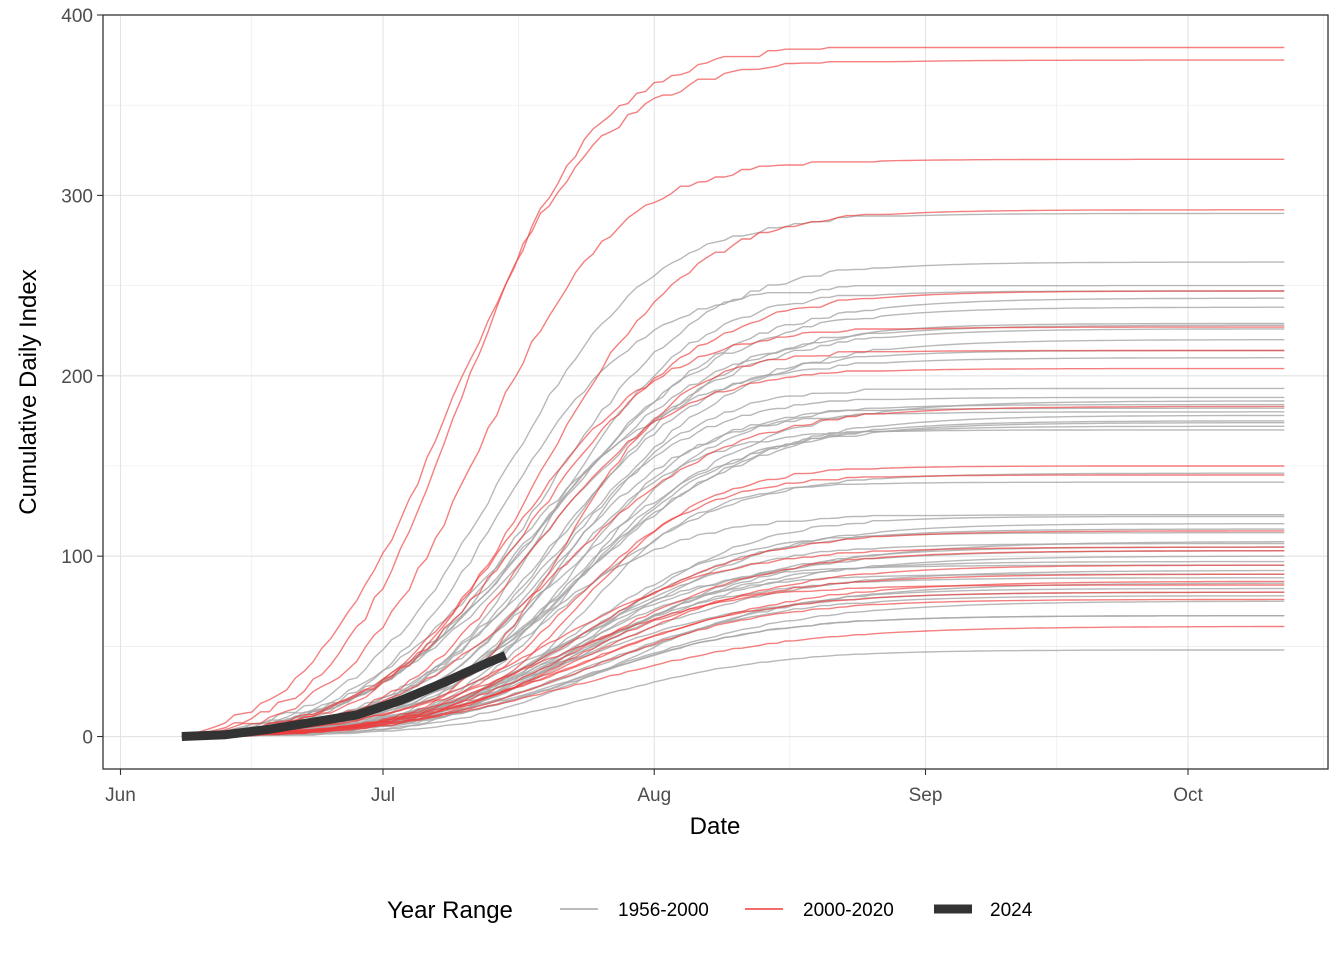 The width and height of the screenshot is (1344, 960). What do you see at coordinates (1011, 910) in the screenshot?
I see `legend-label-2024: 2024` at bounding box center [1011, 910].